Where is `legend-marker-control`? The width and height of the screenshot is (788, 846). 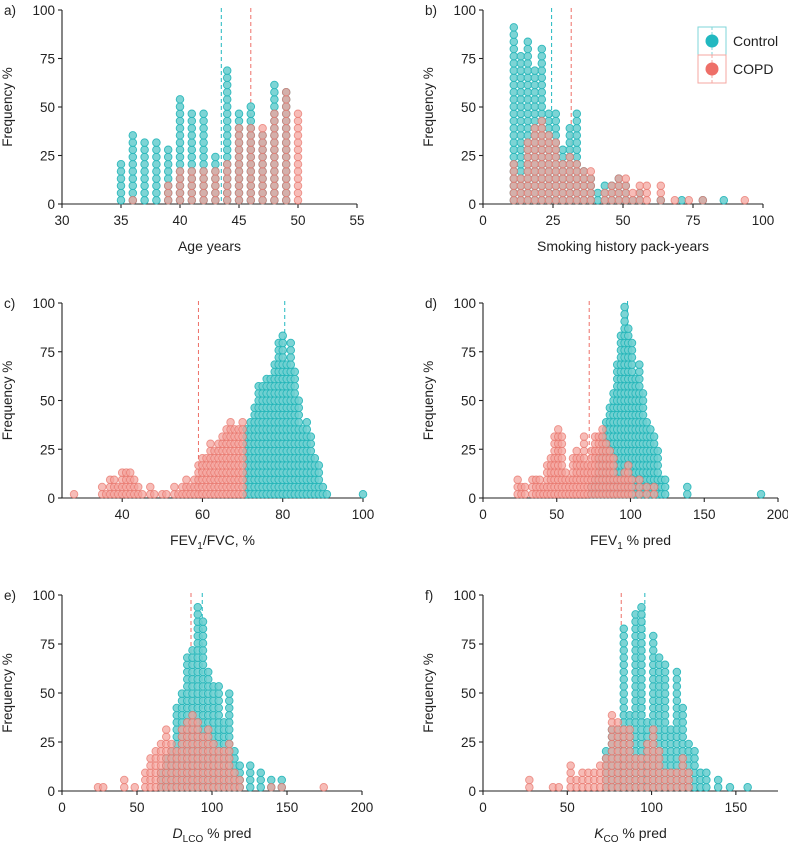
legend-marker-control is located at coordinates (712, 41).